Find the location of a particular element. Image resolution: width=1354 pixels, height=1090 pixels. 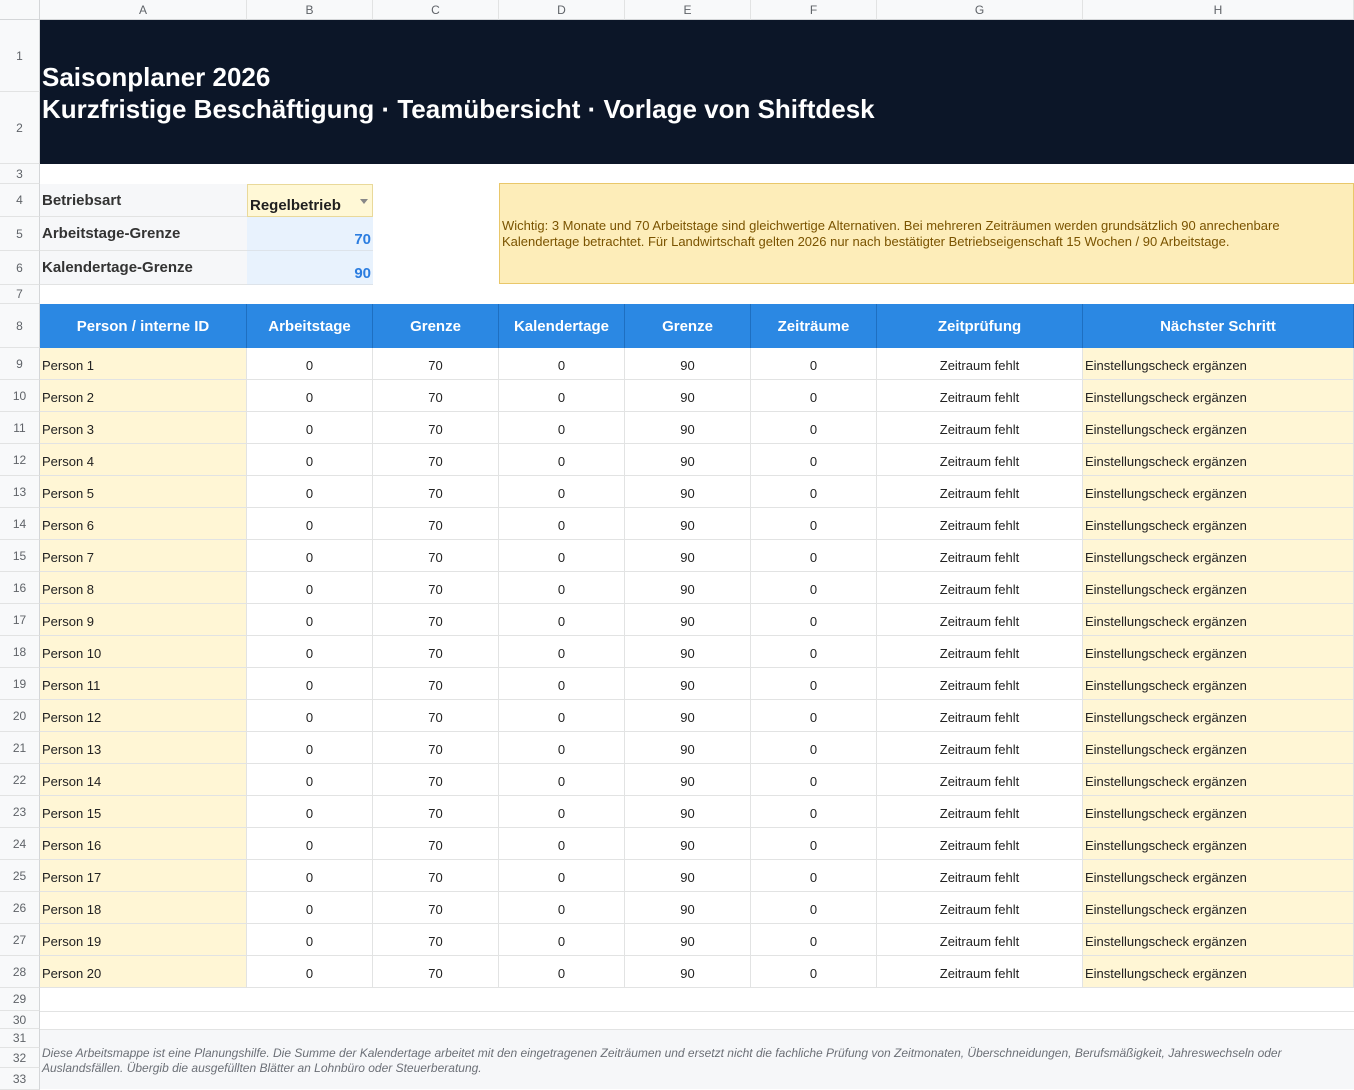

row-header-14: 14 is located at coordinates (20, 524).